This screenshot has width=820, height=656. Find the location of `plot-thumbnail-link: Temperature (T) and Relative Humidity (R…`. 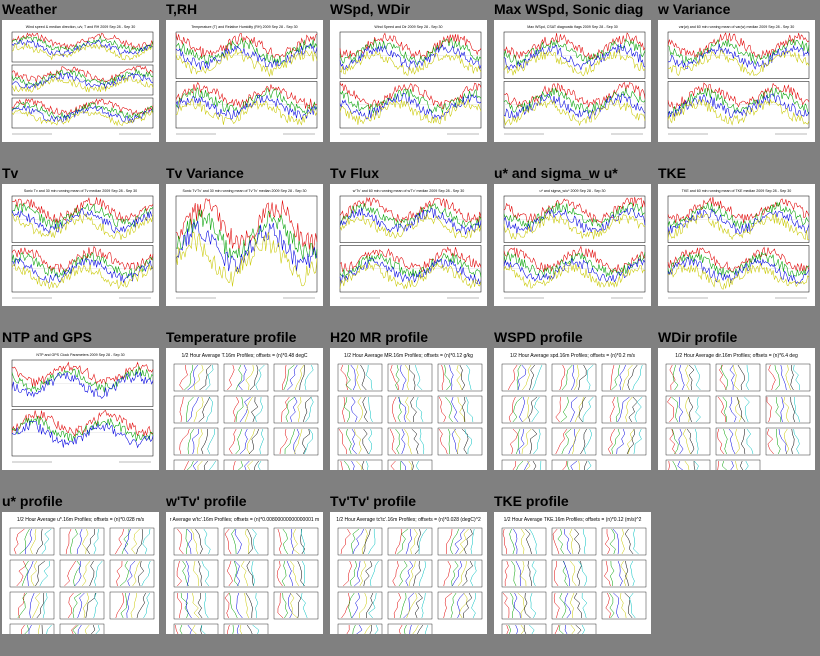

plot-thumbnail-link: Temperature (T) and Relative Humidity (R… is located at coordinates (244, 81).